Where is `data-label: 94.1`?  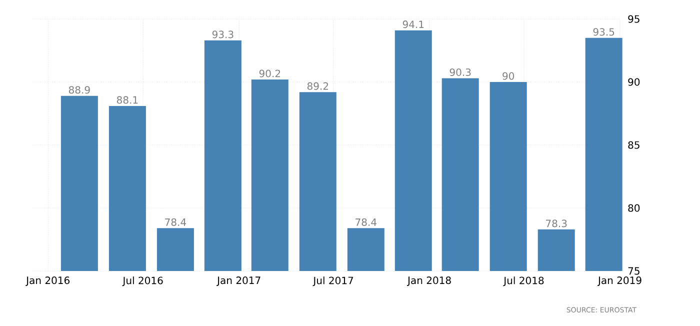 data-label: 94.1 is located at coordinates (413, 24).